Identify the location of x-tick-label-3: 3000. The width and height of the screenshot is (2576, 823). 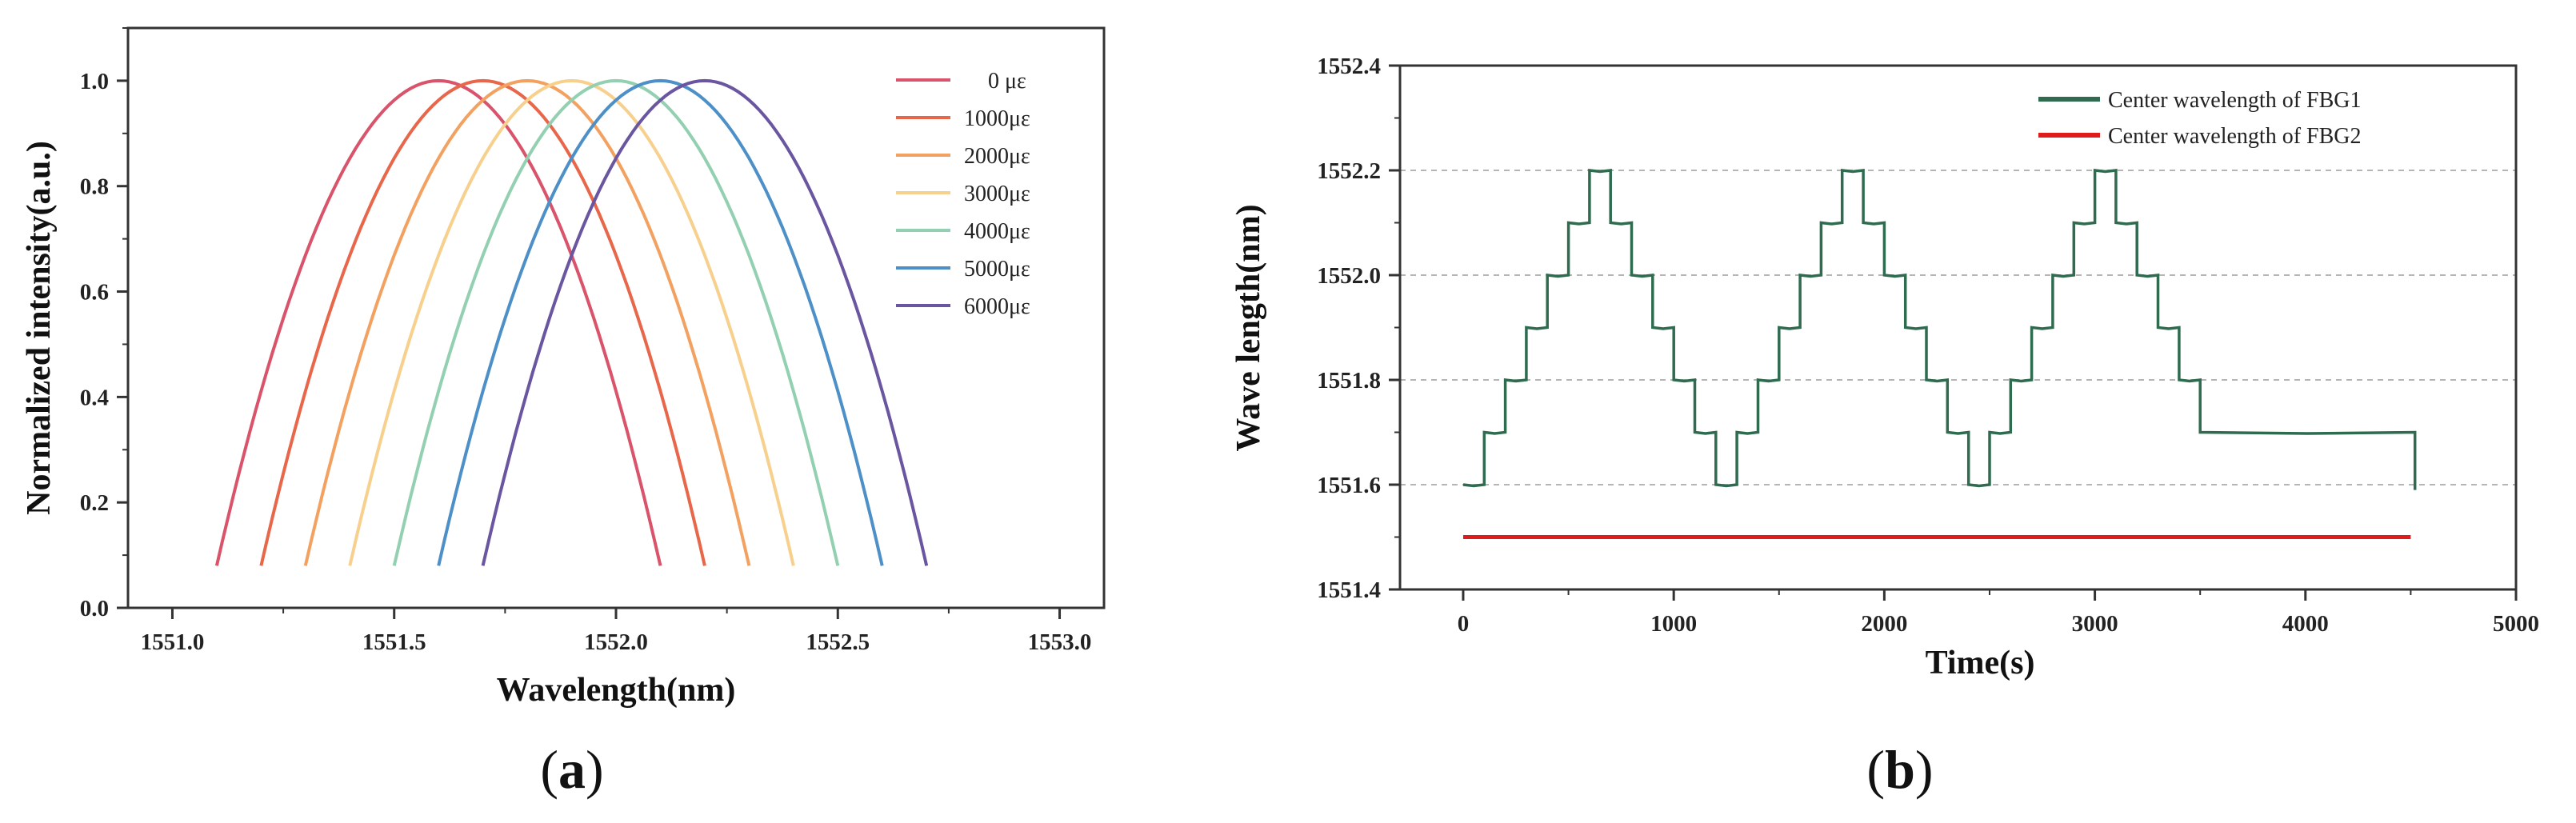
(2095, 624).